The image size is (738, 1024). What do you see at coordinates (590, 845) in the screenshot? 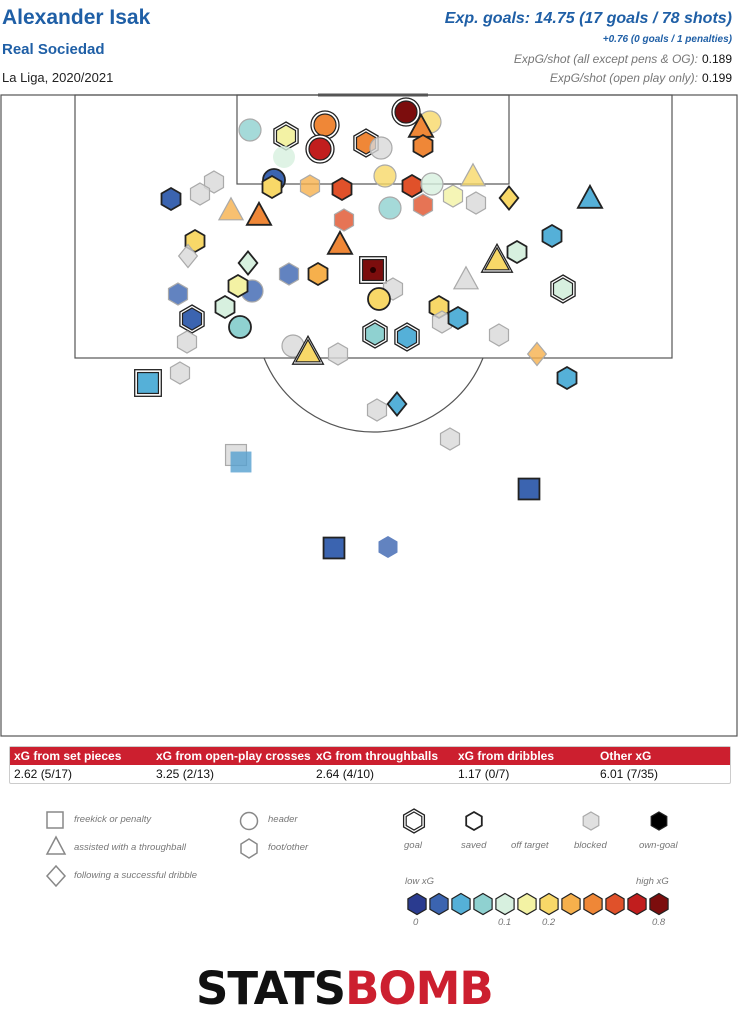
I see `legend-label: blocked` at bounding box center [590, 845].